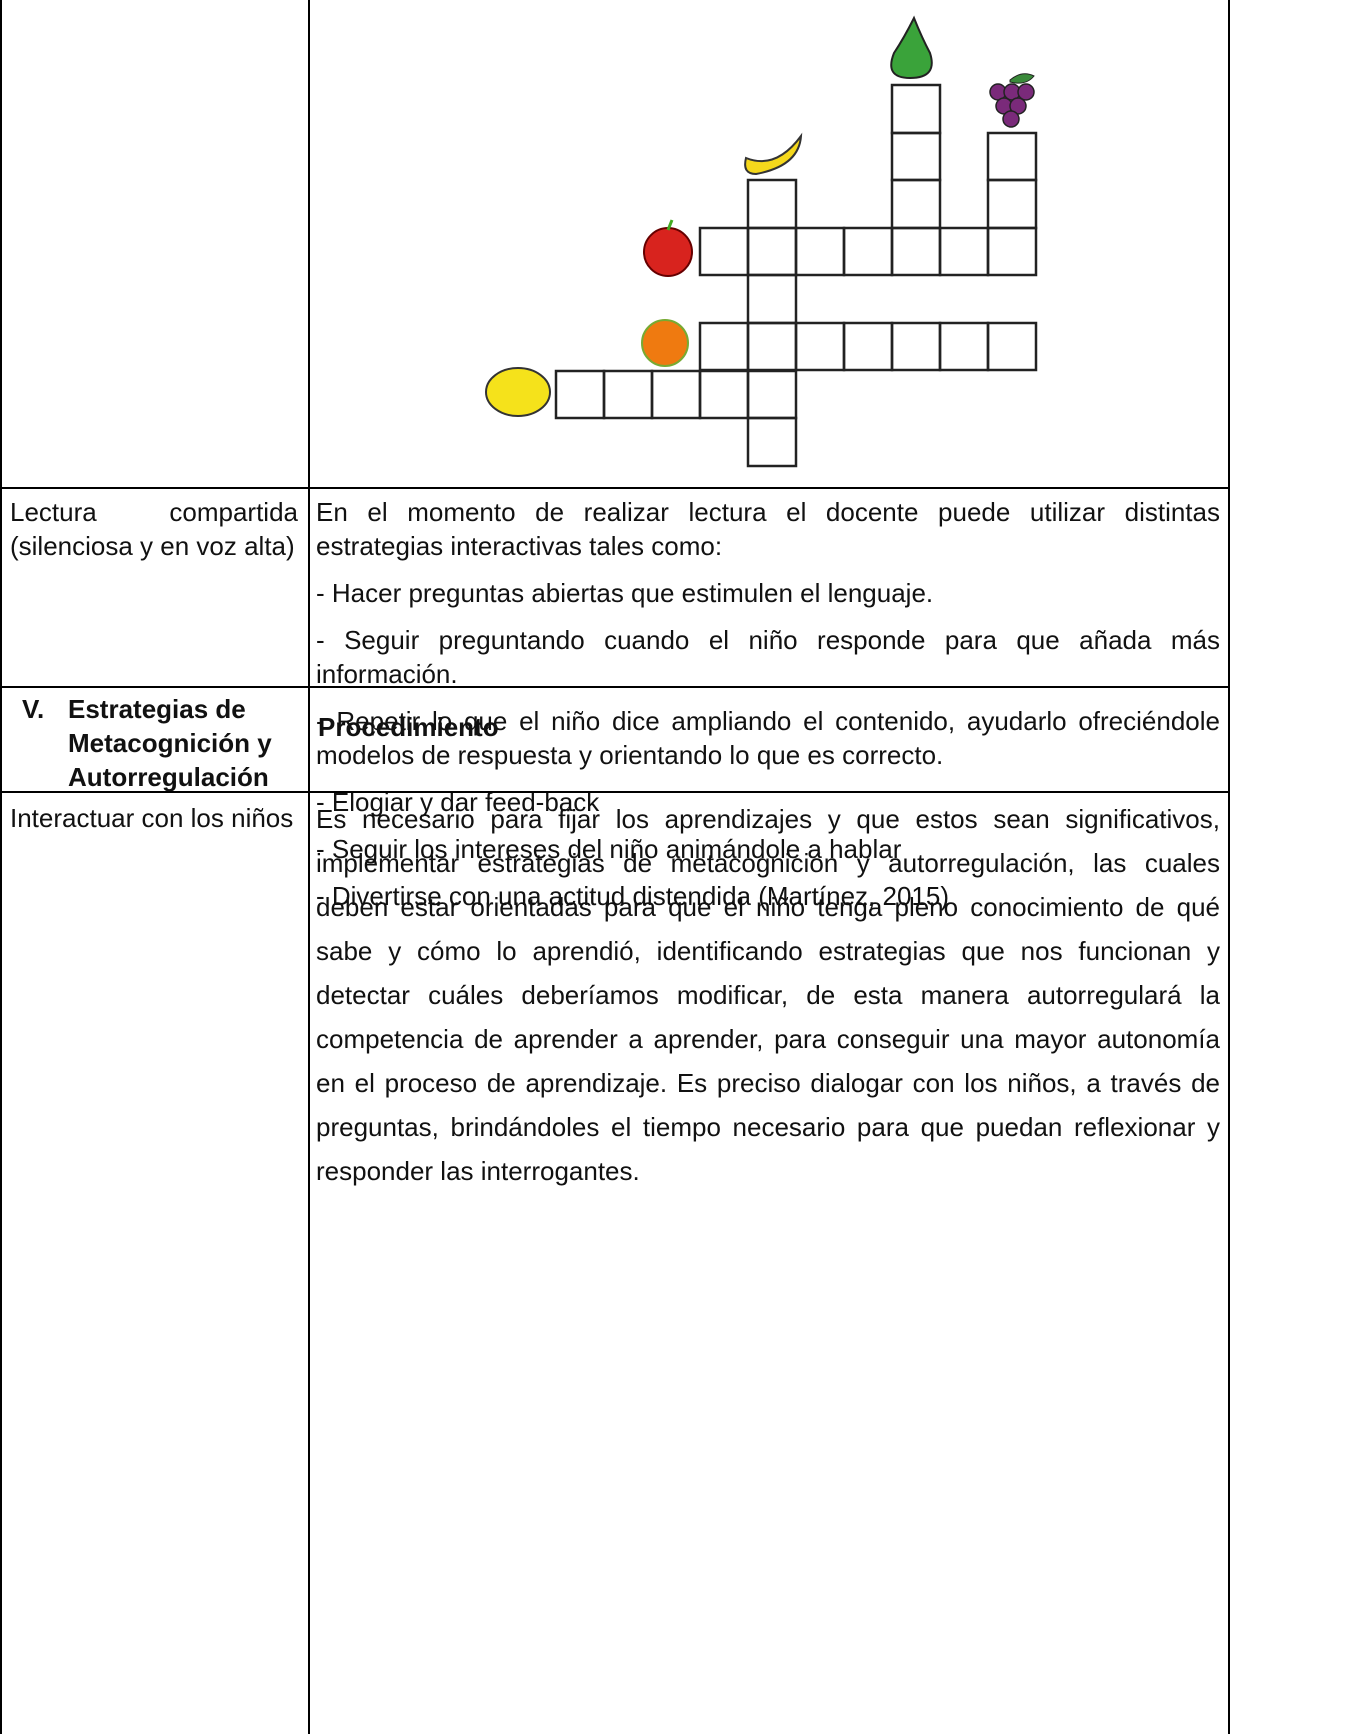  Describe the element at coordinates (155, 244) in the screenshot. I see `cell` at that location.